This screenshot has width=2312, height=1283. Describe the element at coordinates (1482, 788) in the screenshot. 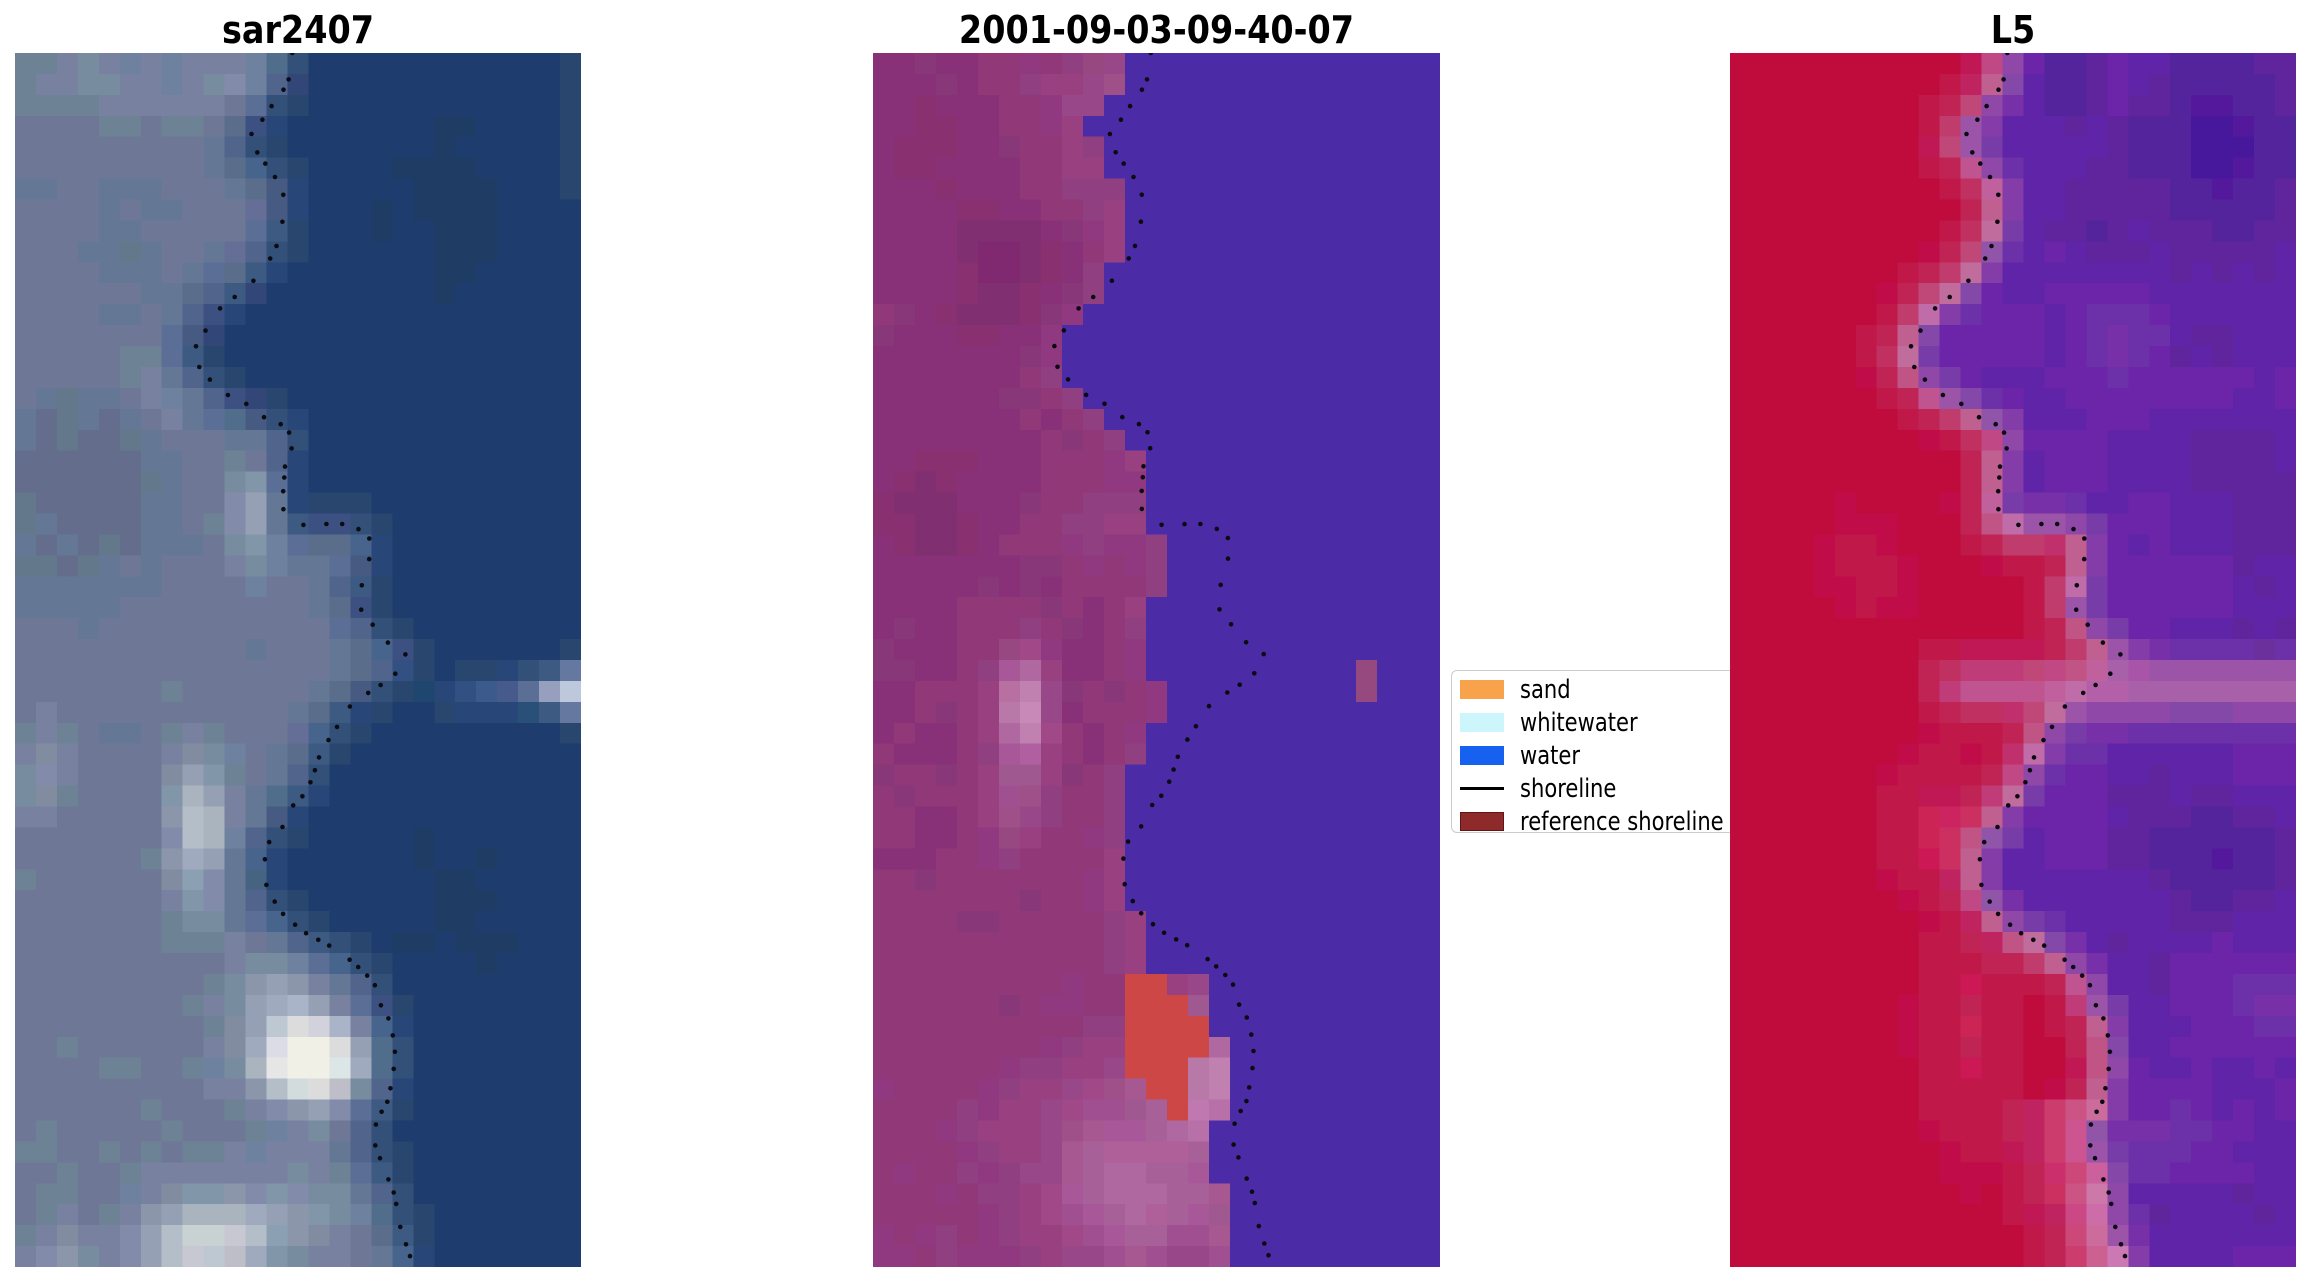

I see `shoreline-swatch` at that location.